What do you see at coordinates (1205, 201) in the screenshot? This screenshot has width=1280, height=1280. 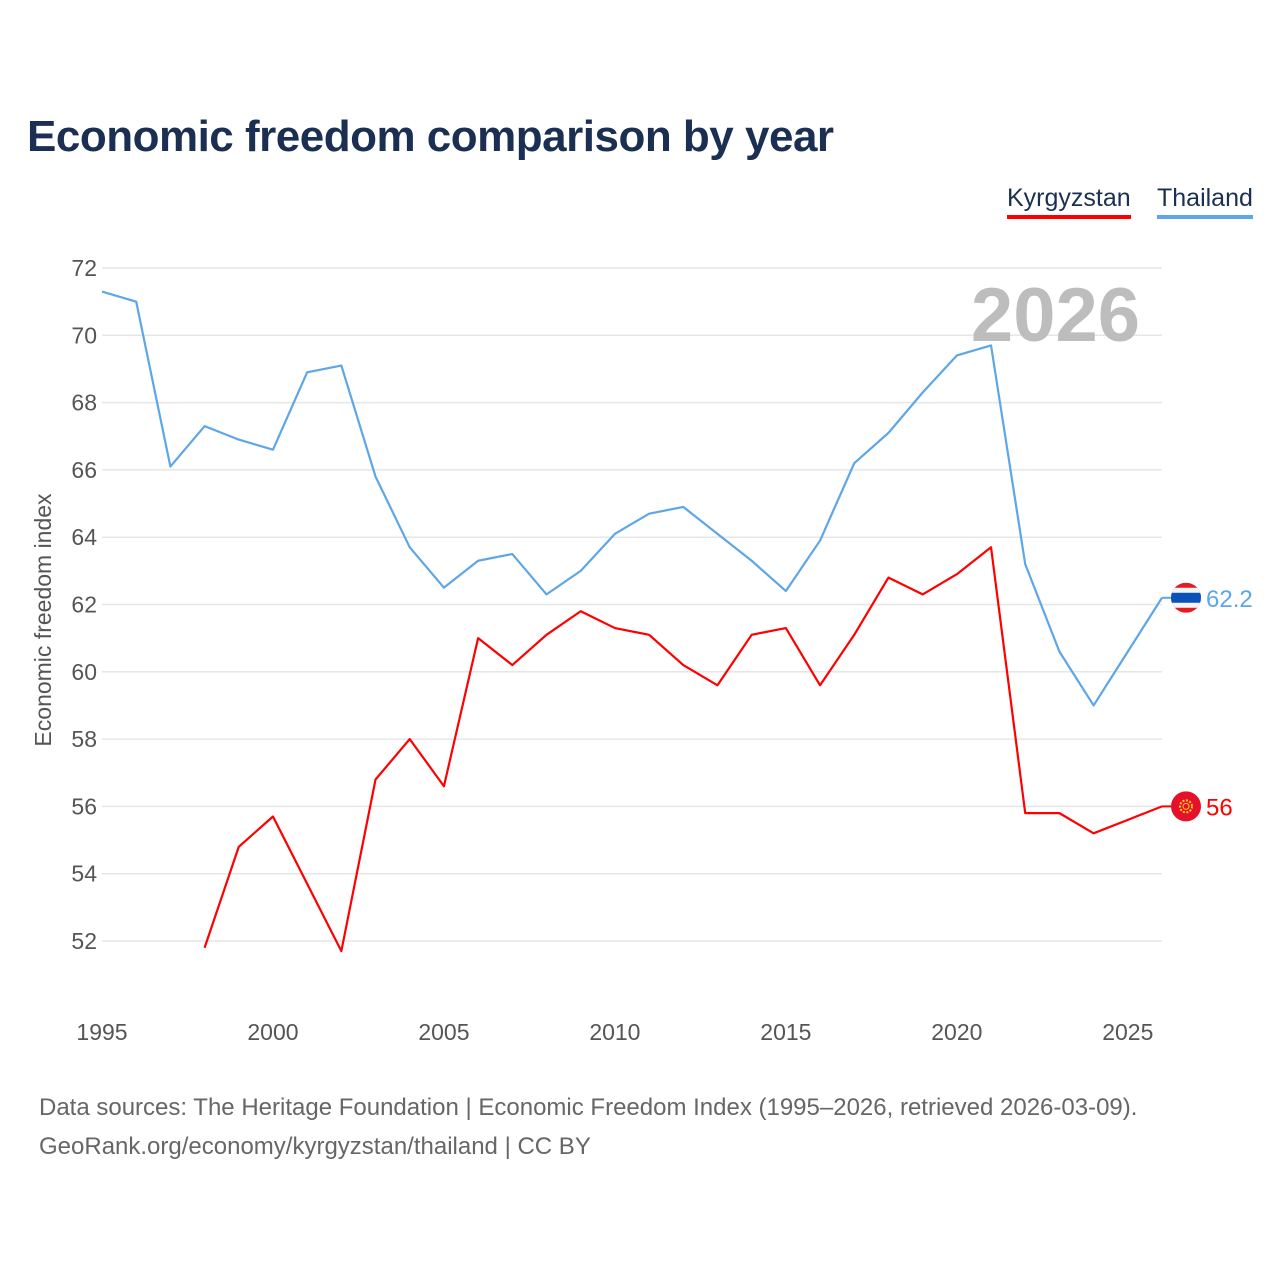 I see `legend-thailand: Thailand` at bounding box center [1205, 201].